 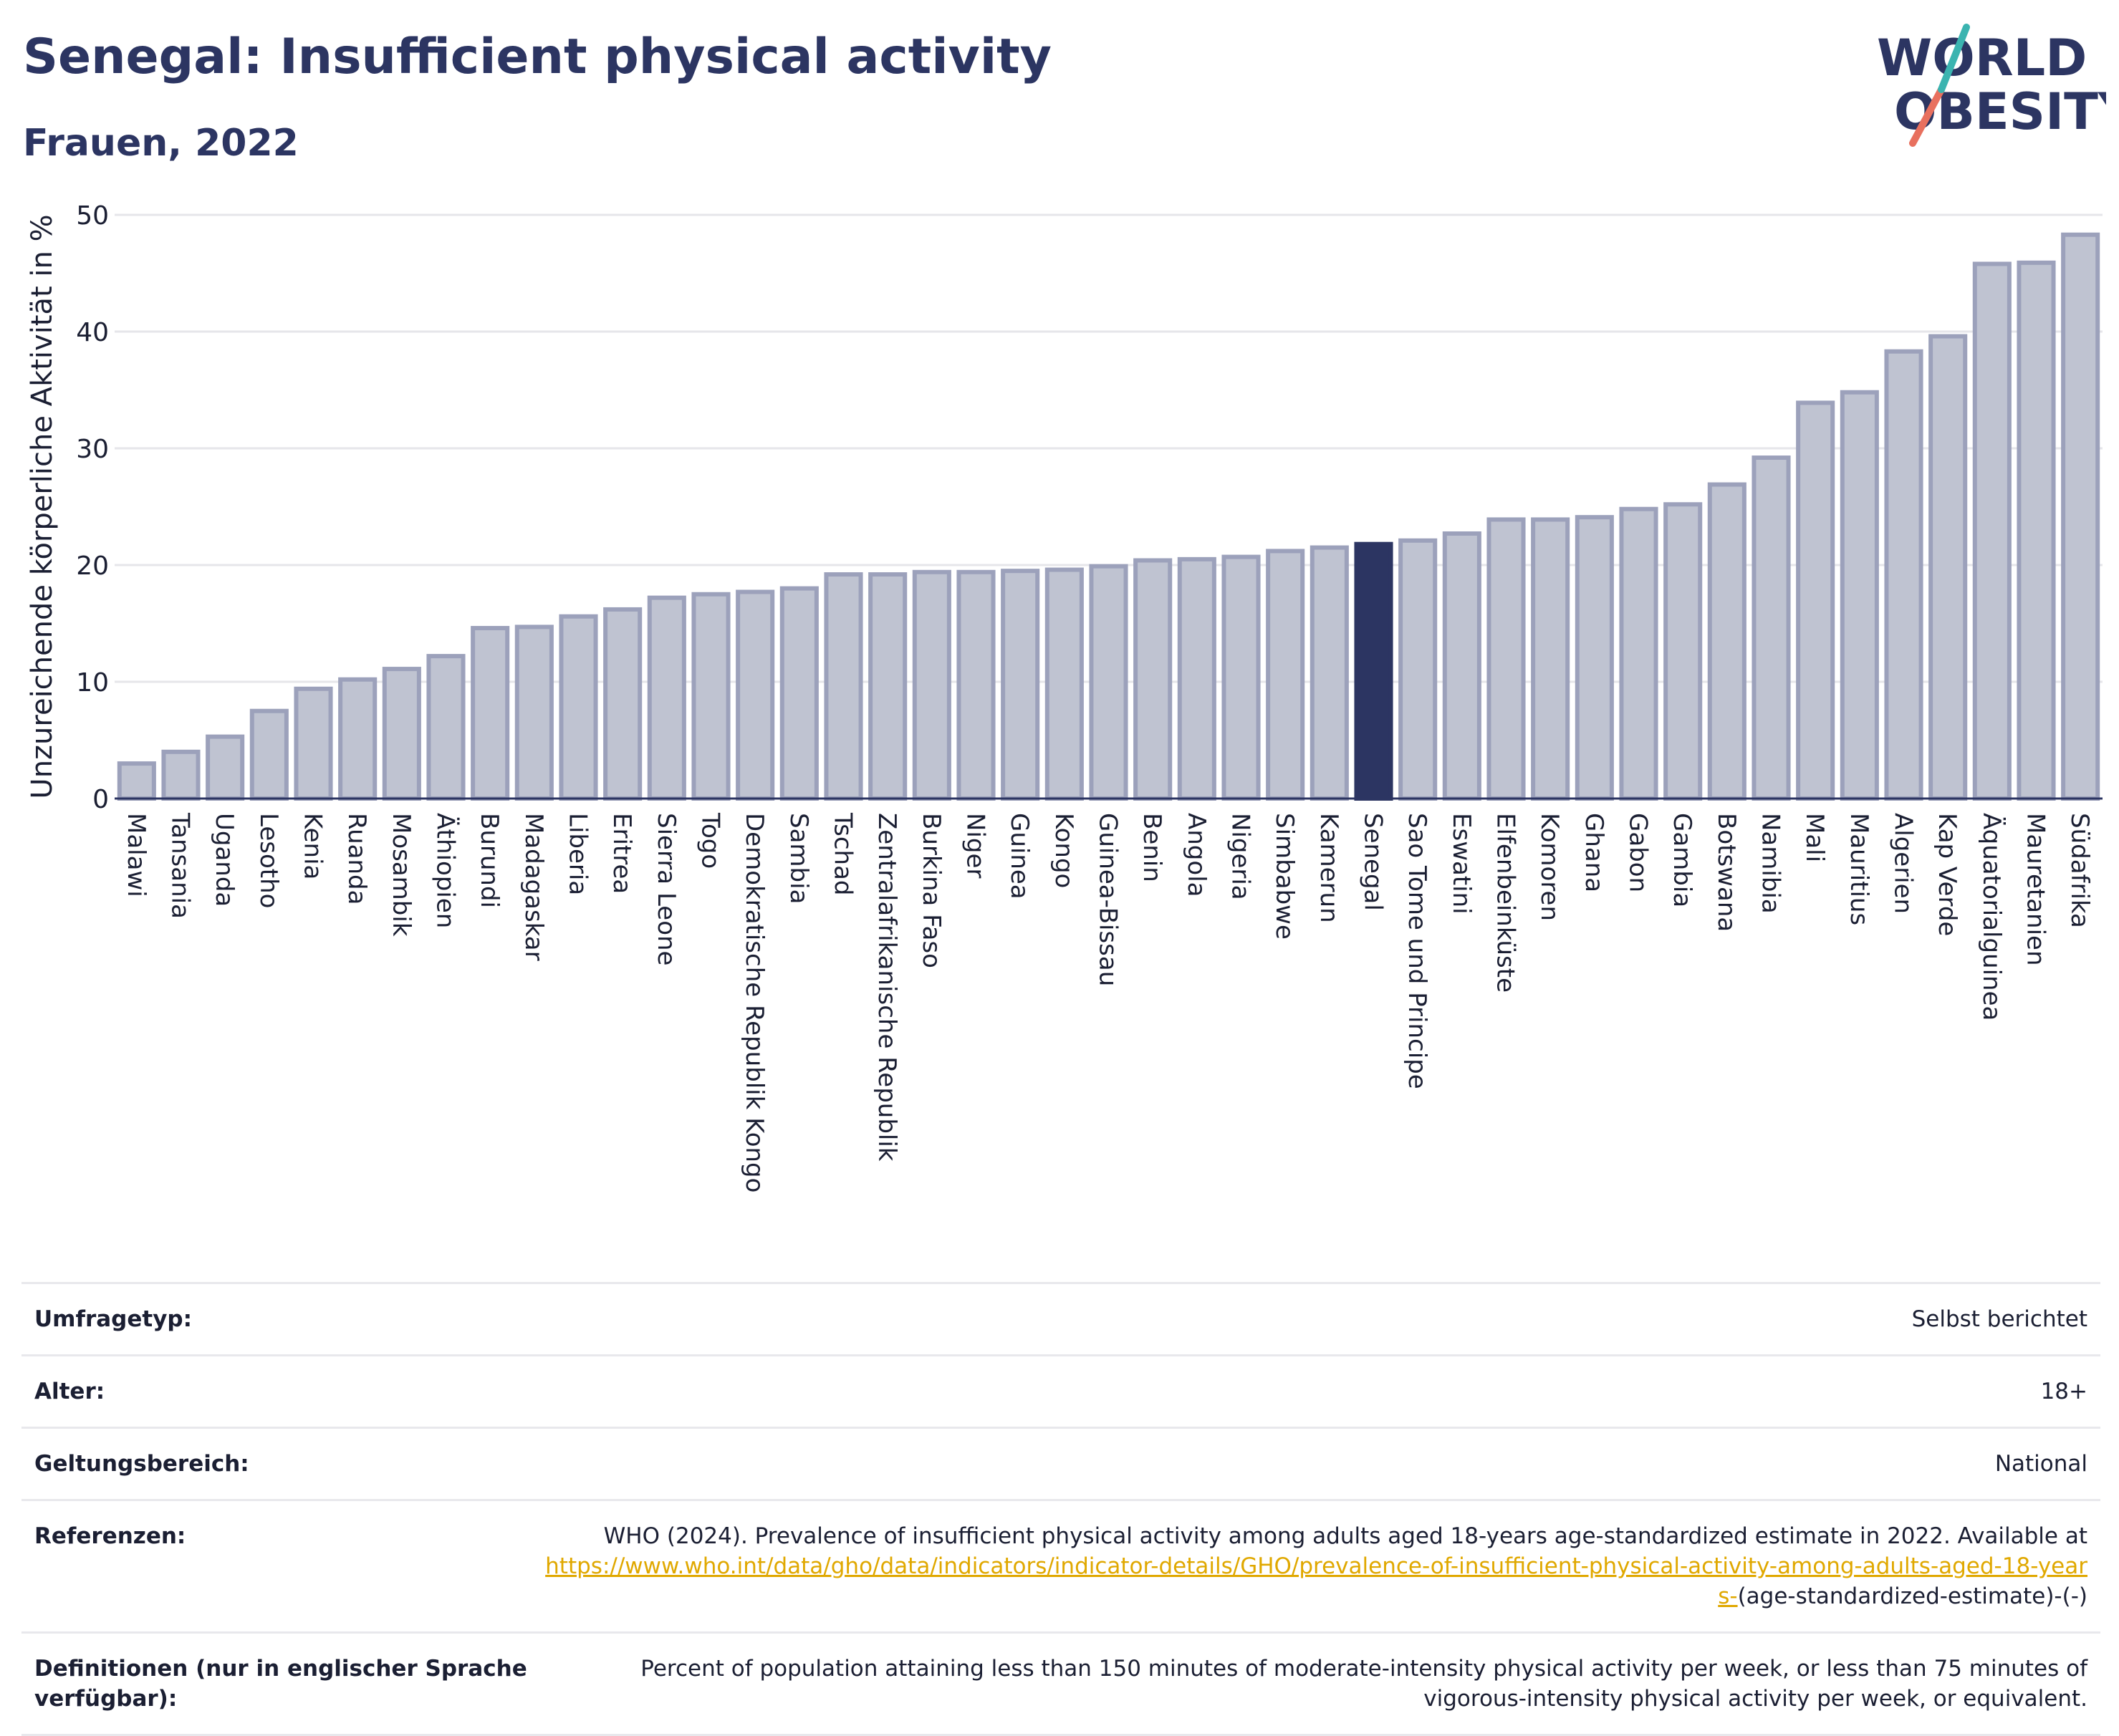 I want to click on x-category-label: Algerien, so click(x=1904, y=863).